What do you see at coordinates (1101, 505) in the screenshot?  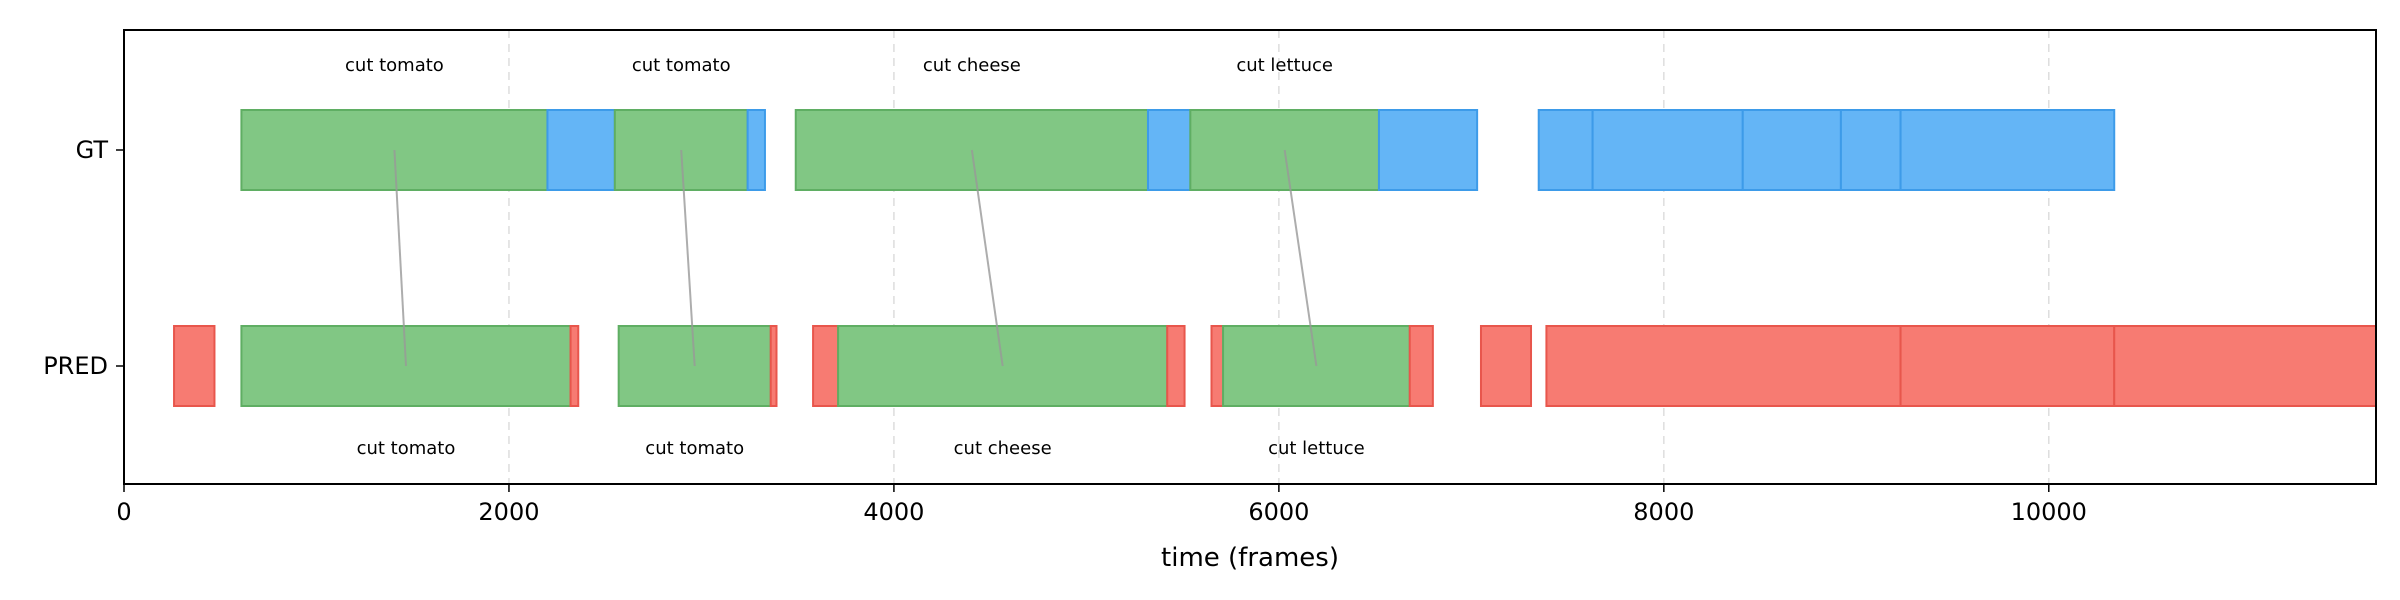 I see `x-axis: 0 2000 4000 6000 8000 10000` at bounding box center [1101, 505].